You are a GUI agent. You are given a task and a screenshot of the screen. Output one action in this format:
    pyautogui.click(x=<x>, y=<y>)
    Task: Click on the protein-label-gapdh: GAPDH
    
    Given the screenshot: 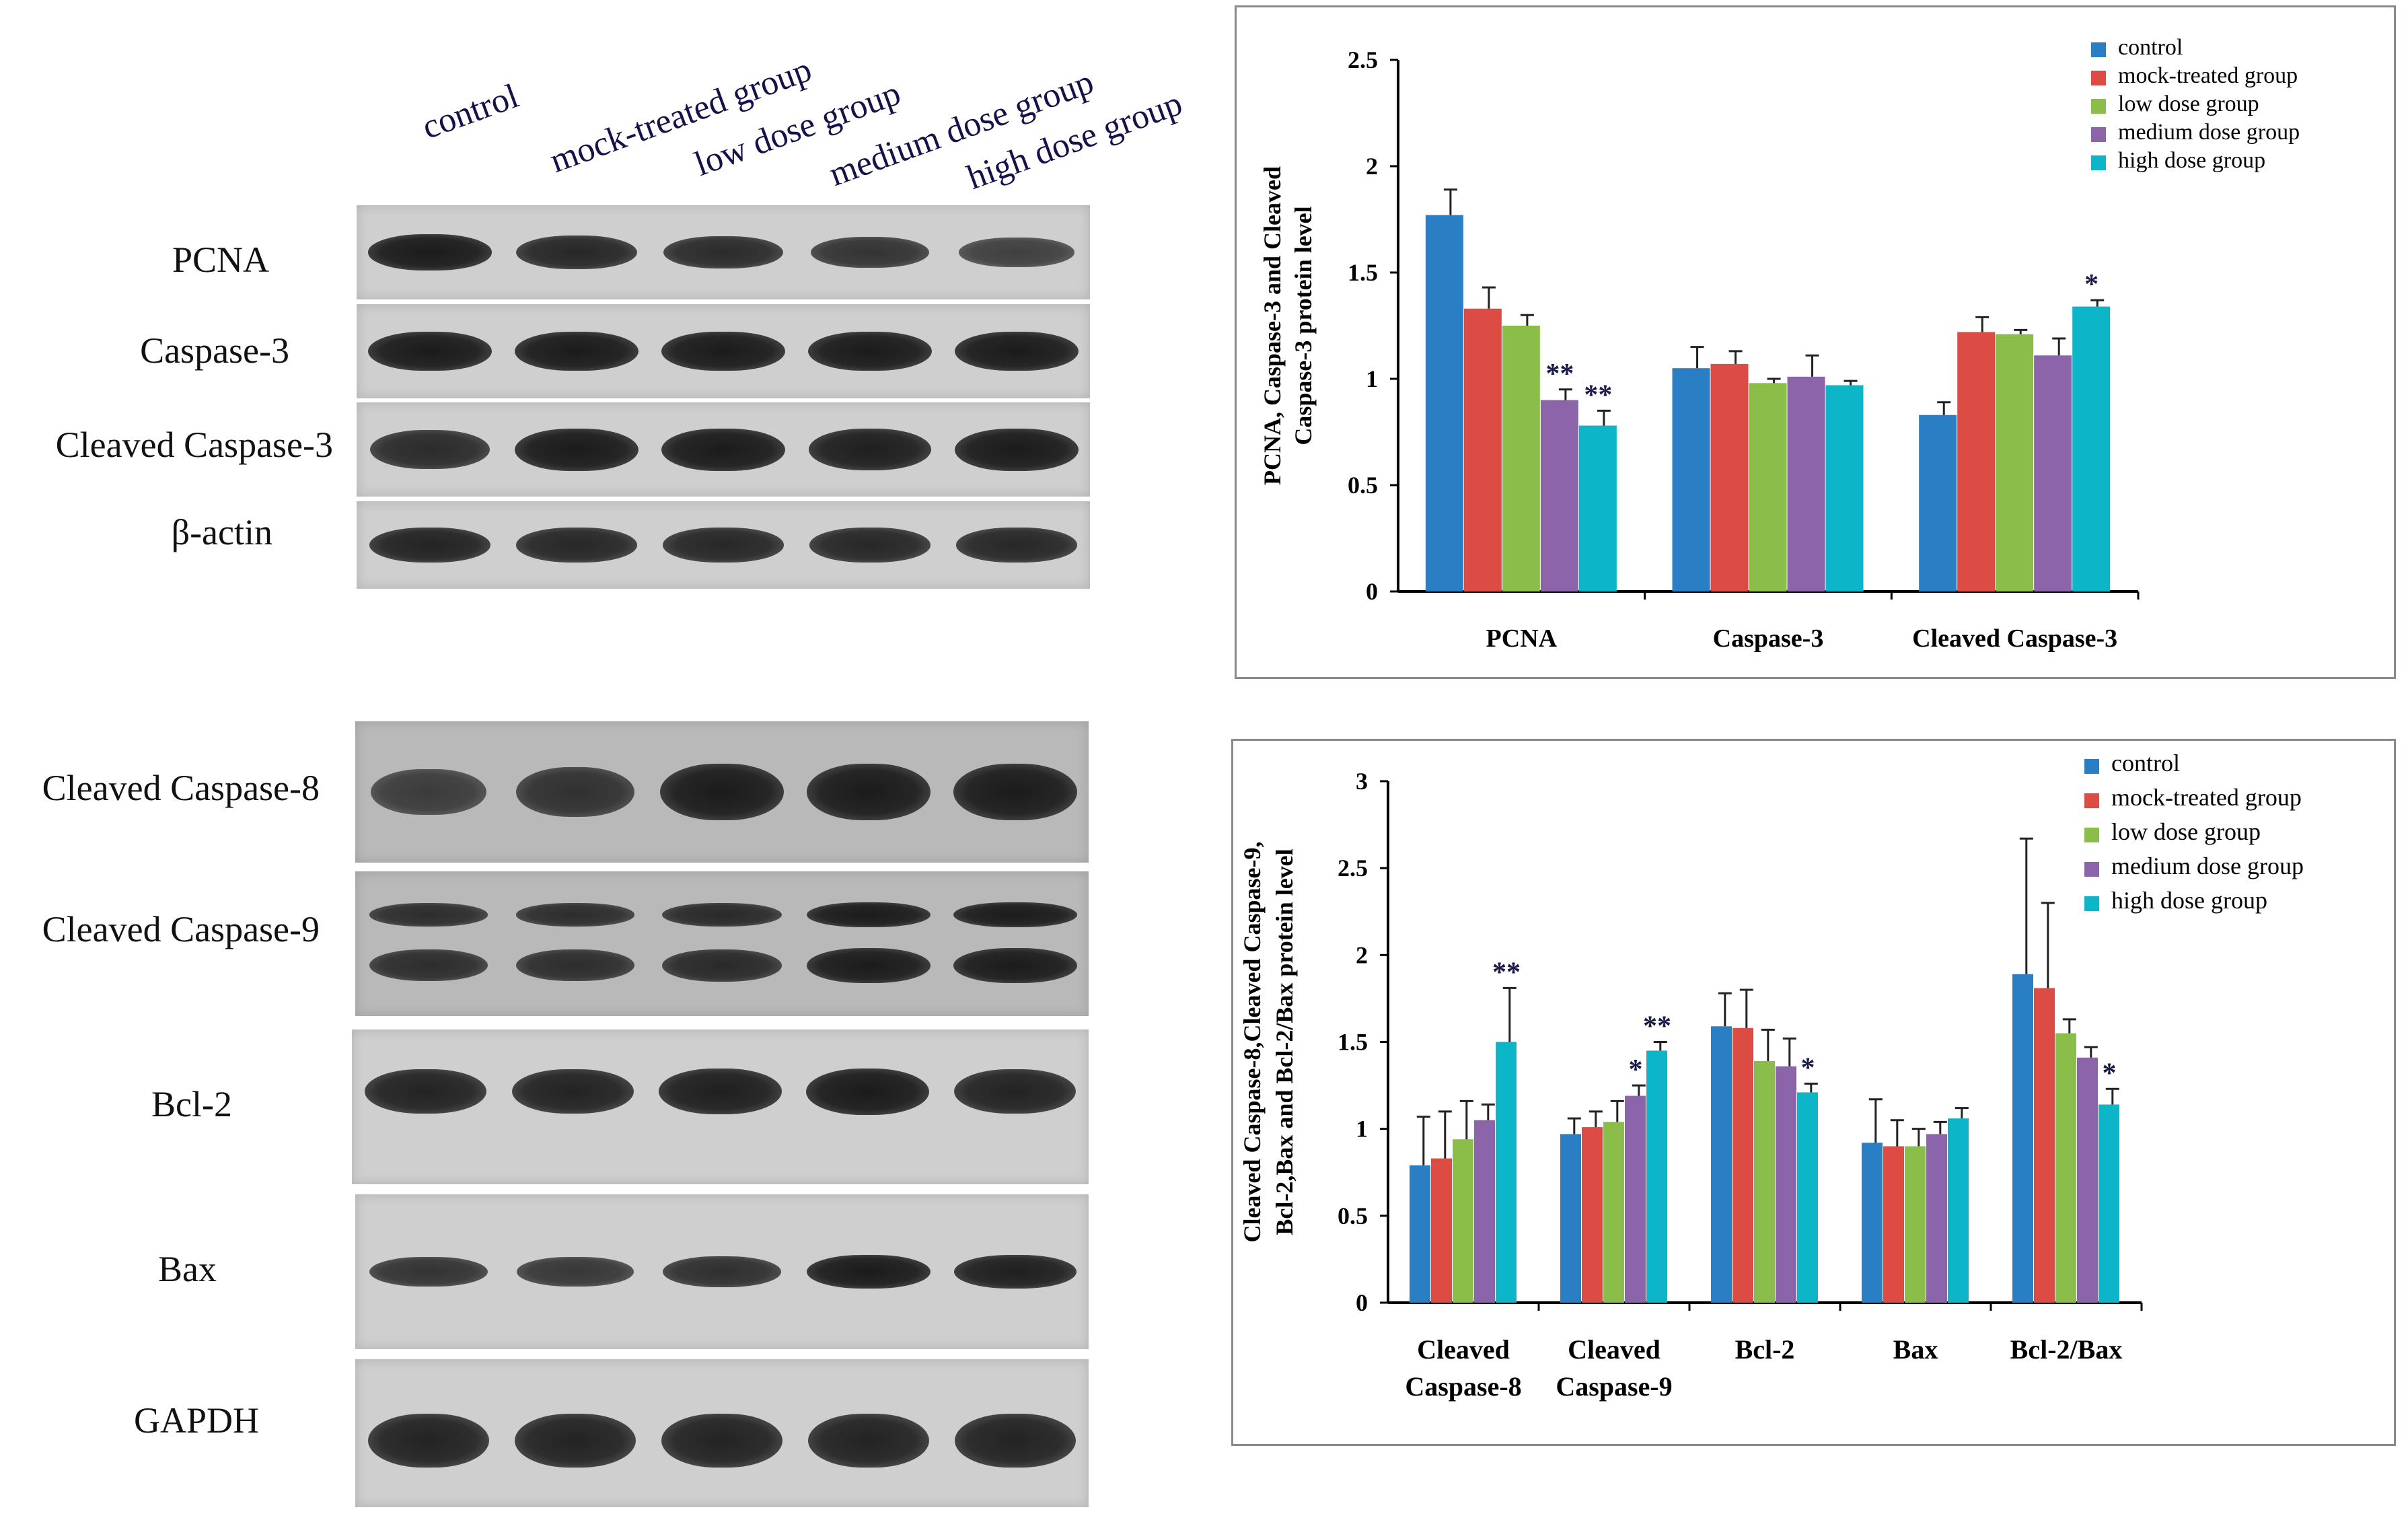 What is the action you would take?
    pyautogui.click(x=196, y=1420)
    